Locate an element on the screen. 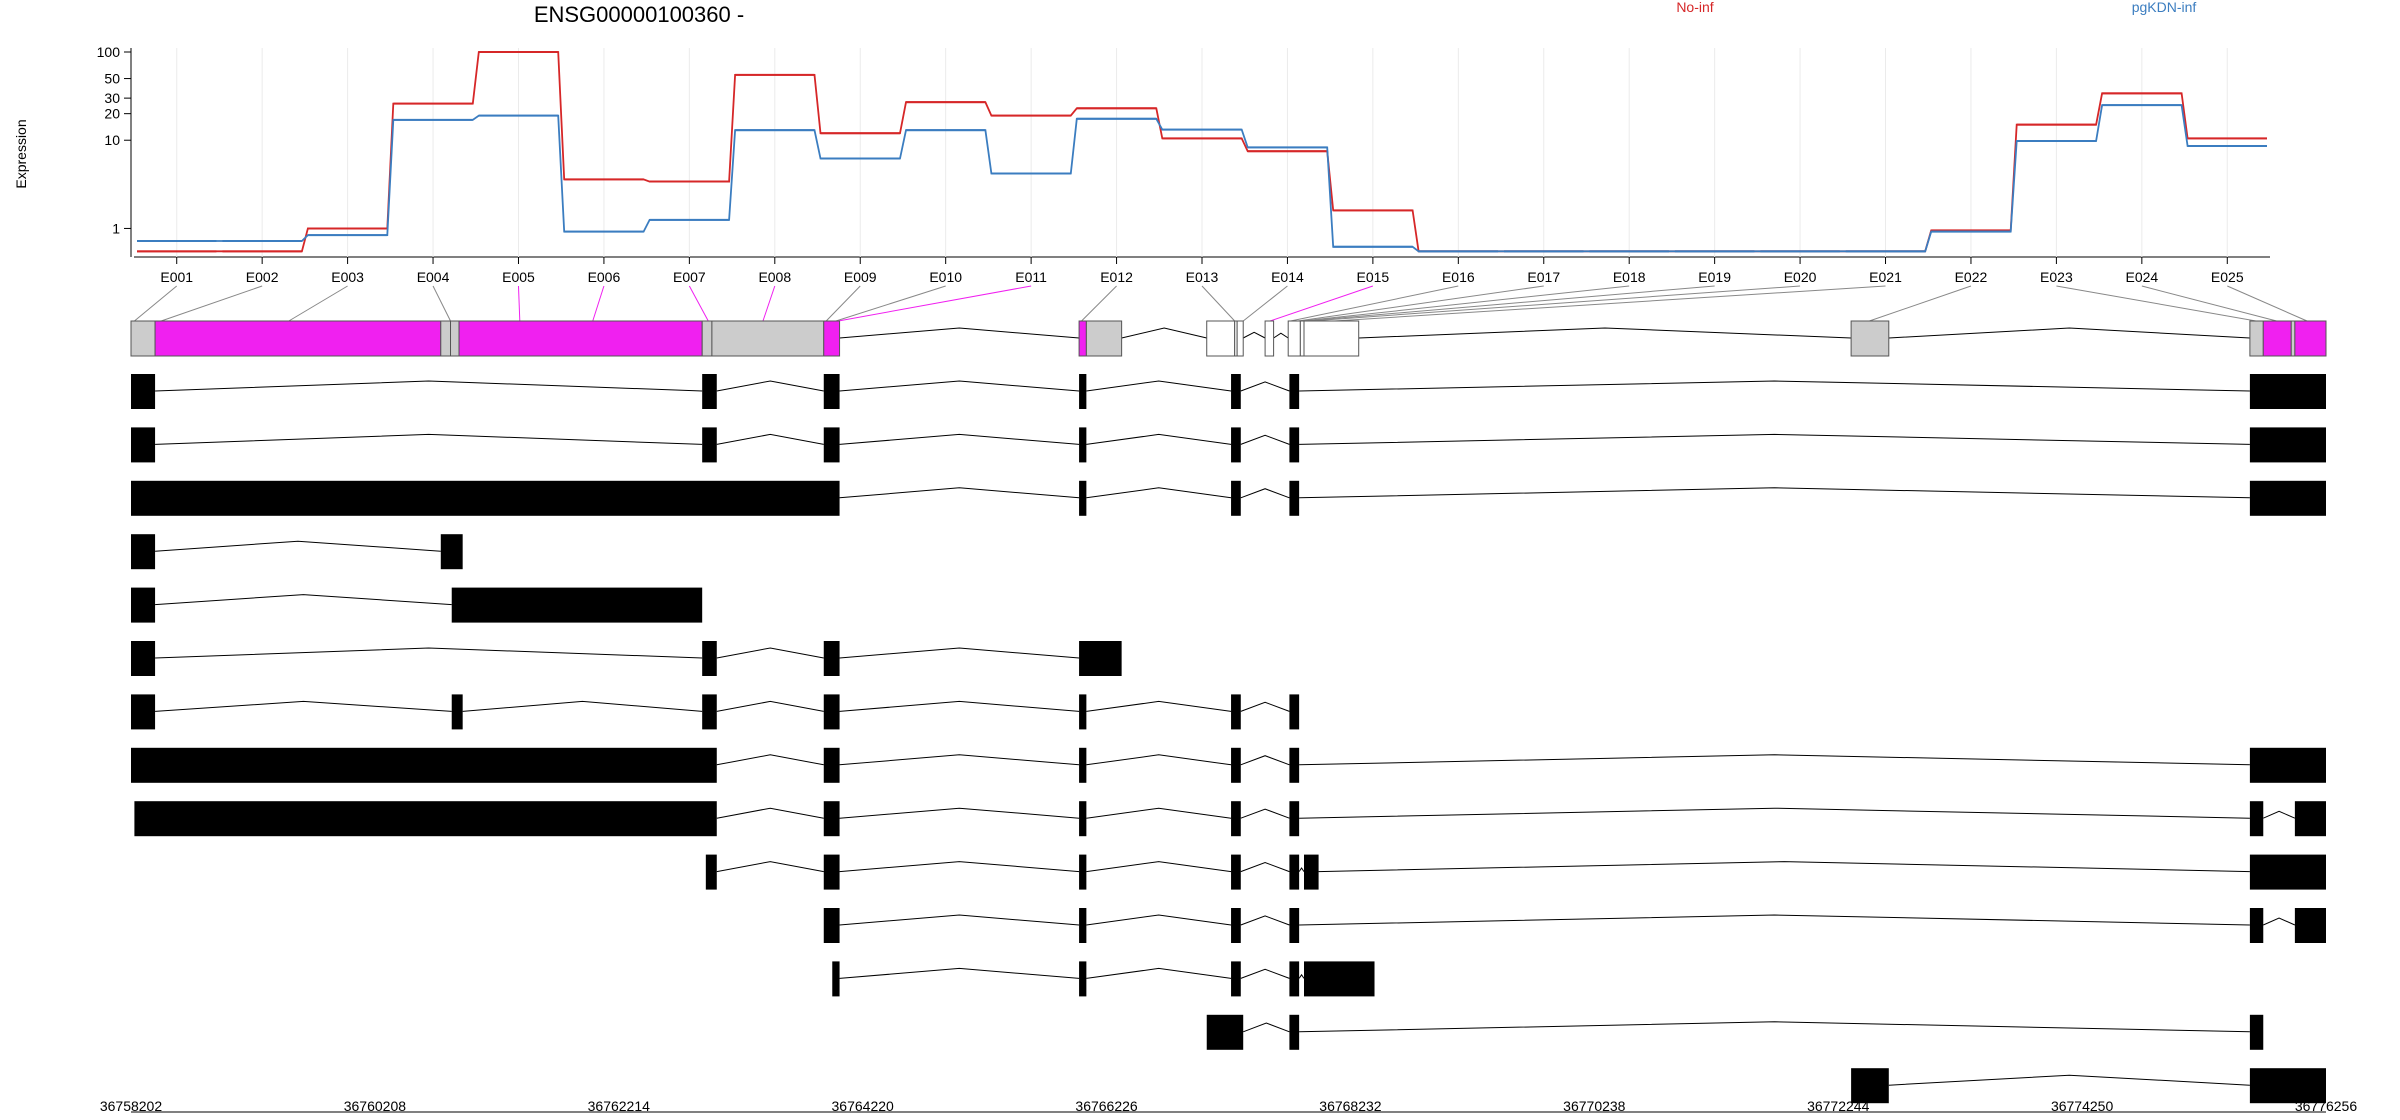  y-tick-label: 10 is located at coordinates (112, 140).